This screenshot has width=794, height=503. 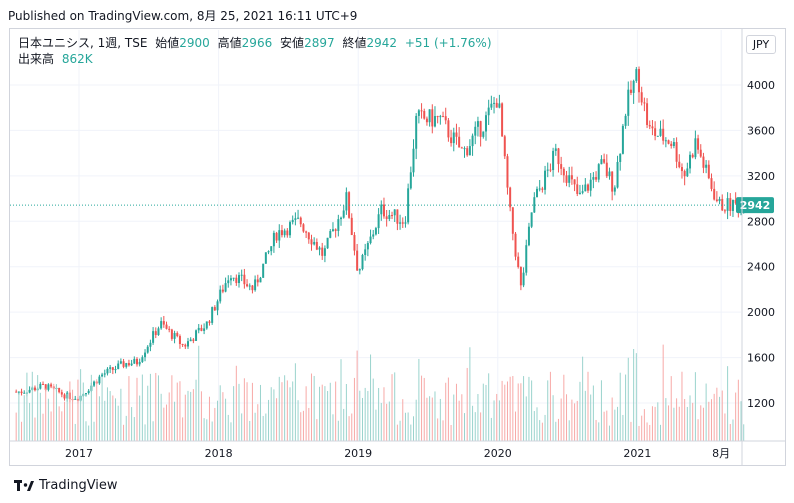 I want to click on volume-value: 862K, so click(x=77, y=59).